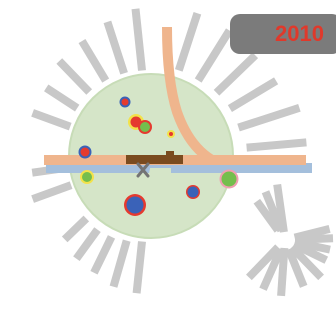  I want to click on center-cross-icon, so click(143, 170).